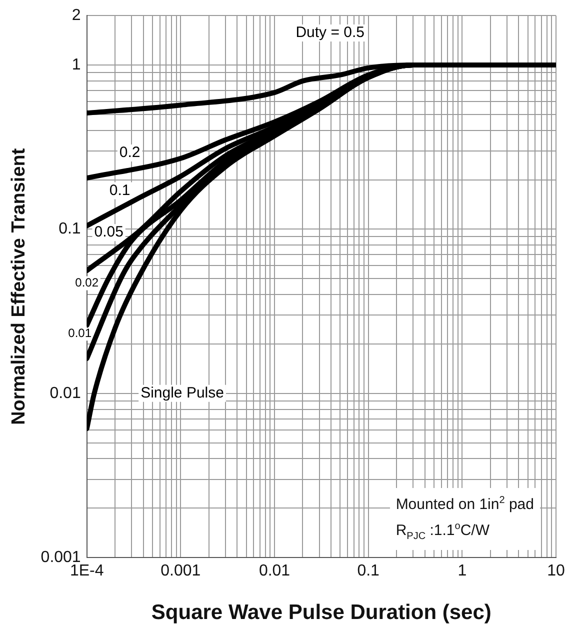 This screenshot has height=640, width=580. I want to click on series-label: 0.2, so click(129, 153).